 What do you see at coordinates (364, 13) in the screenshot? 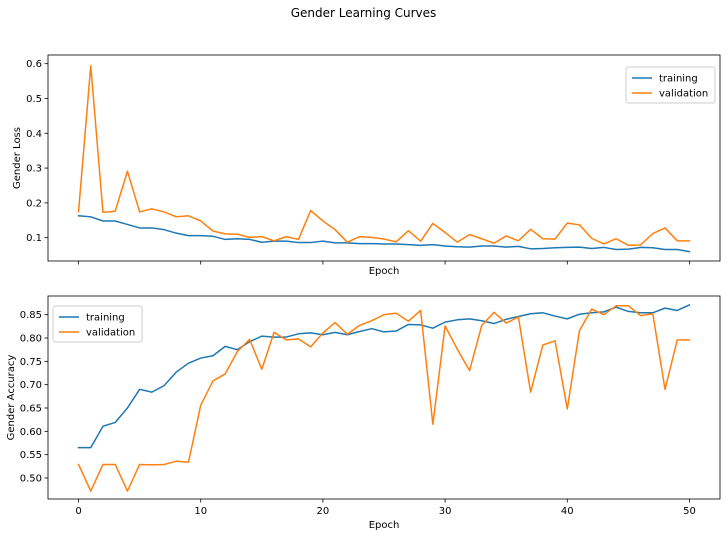
I see `figure-title: Gender Learning Curves` at bounding box center [364, 13].